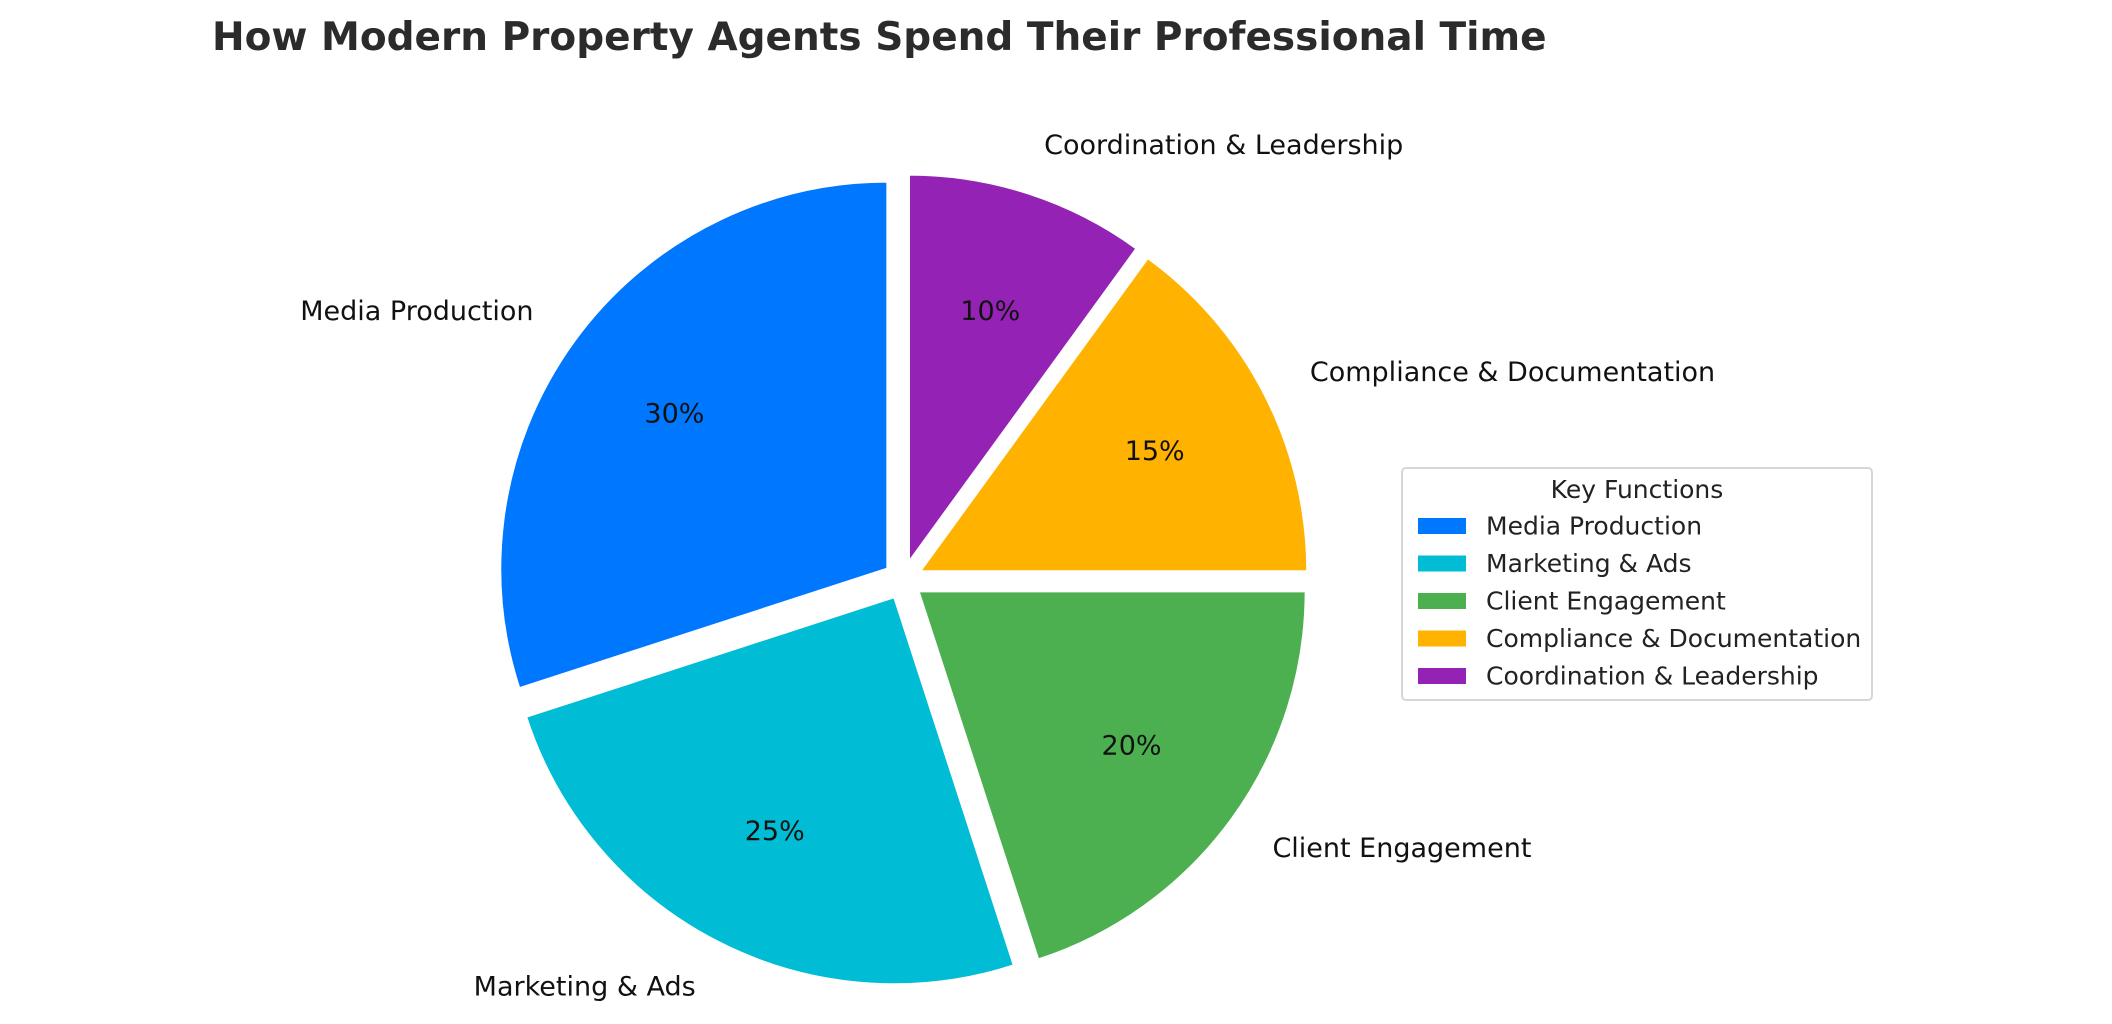 Image resolution: width=2112 pixels, height=1024 pixels. What do you see at coordinates (1442, 563) in the screenshot?
I see `legend-swatch-marketing-and-ads` at bounding box center [1442, 563].